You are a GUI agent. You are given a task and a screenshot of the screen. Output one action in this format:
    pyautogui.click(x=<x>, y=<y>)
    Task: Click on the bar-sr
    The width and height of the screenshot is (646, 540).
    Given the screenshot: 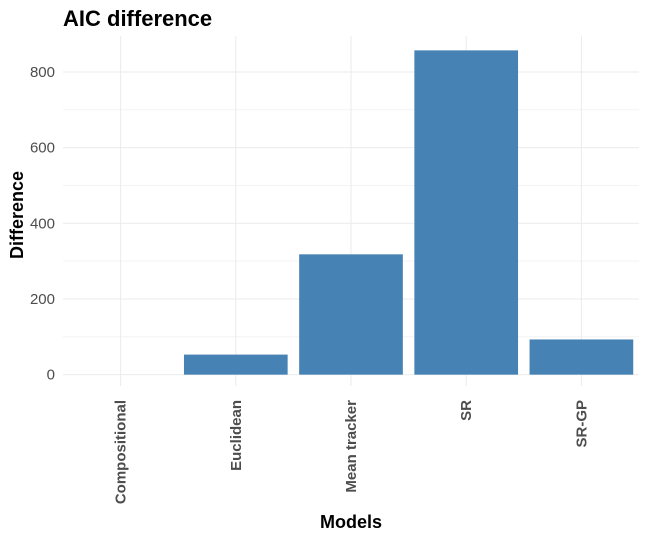 What is the action you would take?
    pyautogui.click(x=466, y=212)
    